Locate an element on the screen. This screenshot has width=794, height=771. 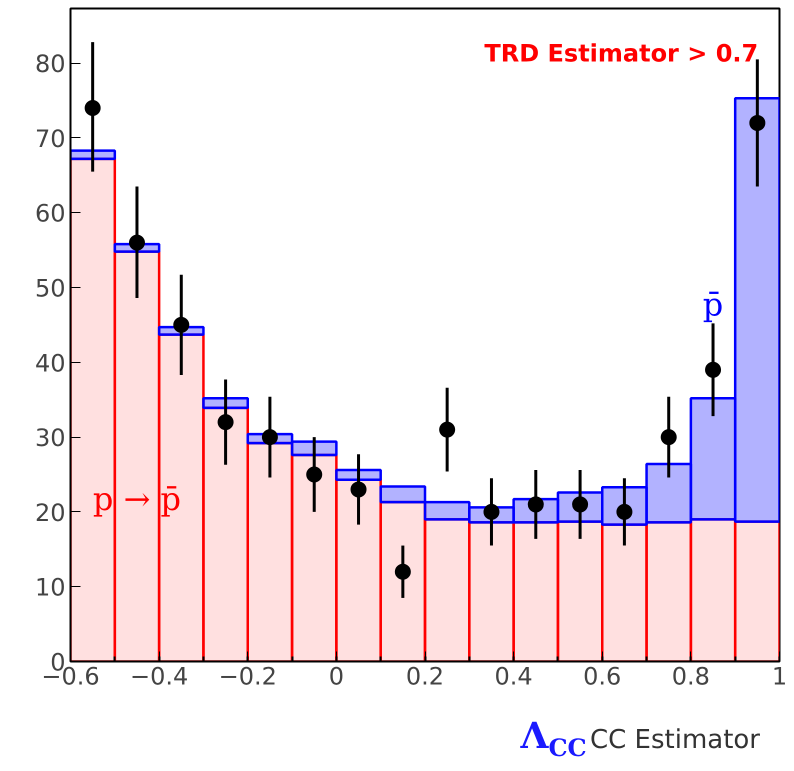
x-tick-label: 0.8 is located at coordinates (691, 676).